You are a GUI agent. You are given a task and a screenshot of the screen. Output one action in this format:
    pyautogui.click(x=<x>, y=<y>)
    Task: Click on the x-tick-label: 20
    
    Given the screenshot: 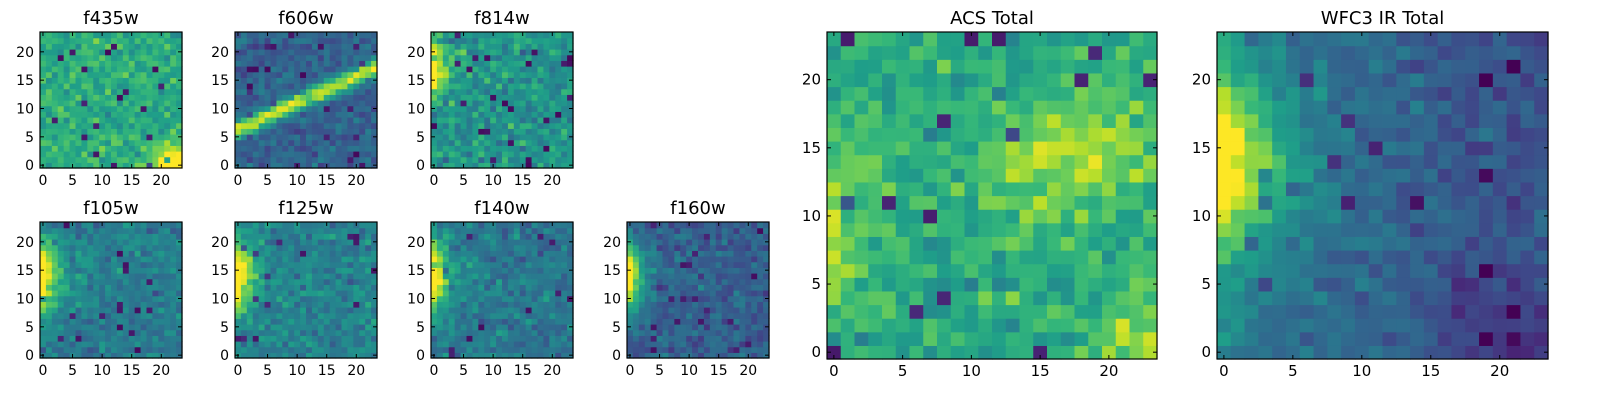 What is the action you would take?
    pyautogui.click(x=552, y=181)
    